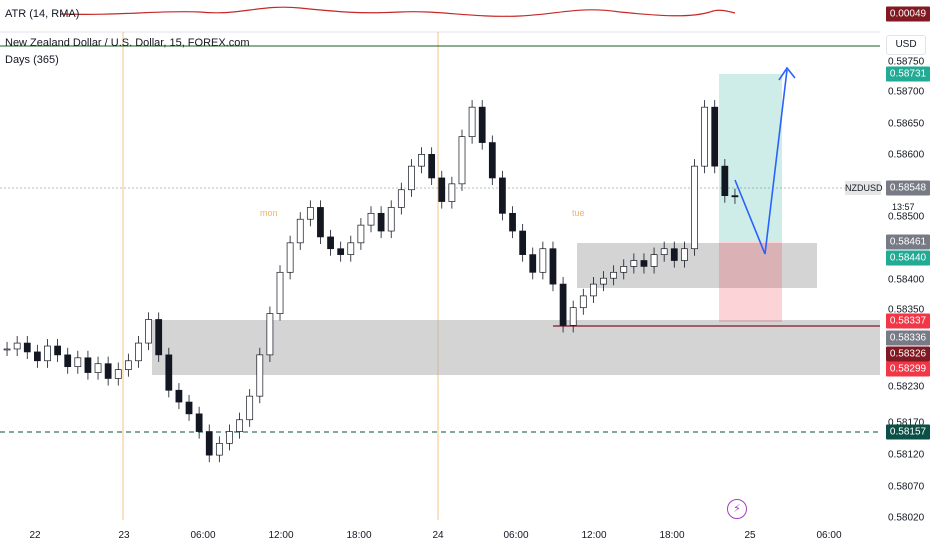 Image resolution: width=932 pixels, height=550 pixels. Describe the element at coordinates (903, 207) in the screenshot. I see `bar-countdown: 13:57` at that location.